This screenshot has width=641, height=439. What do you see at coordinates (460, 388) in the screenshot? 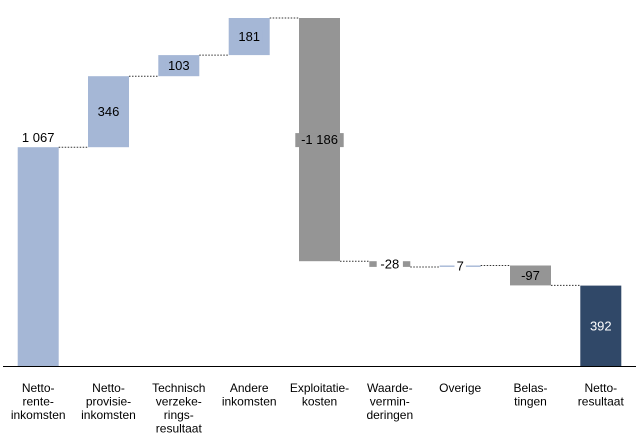
I see `category-label: Overige` at bounding box center [460, 388].